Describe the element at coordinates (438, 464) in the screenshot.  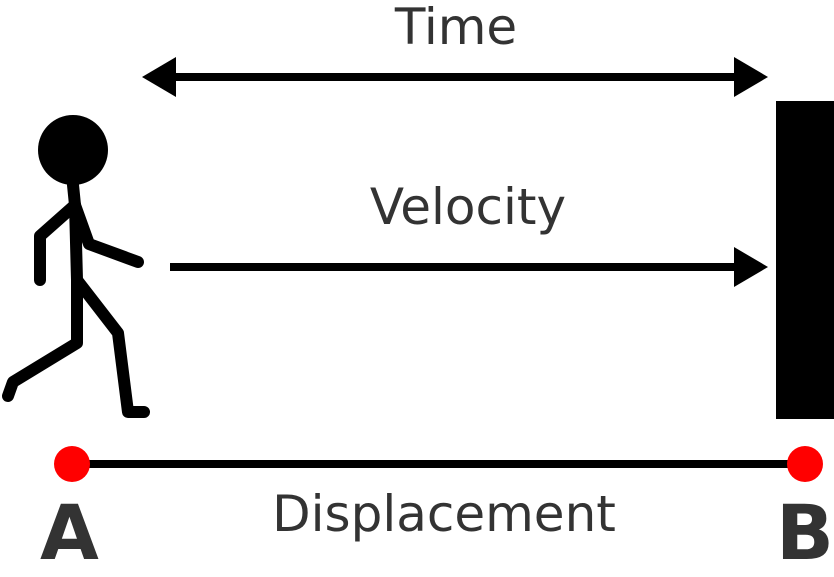
I see `displacement-segment` at that location.